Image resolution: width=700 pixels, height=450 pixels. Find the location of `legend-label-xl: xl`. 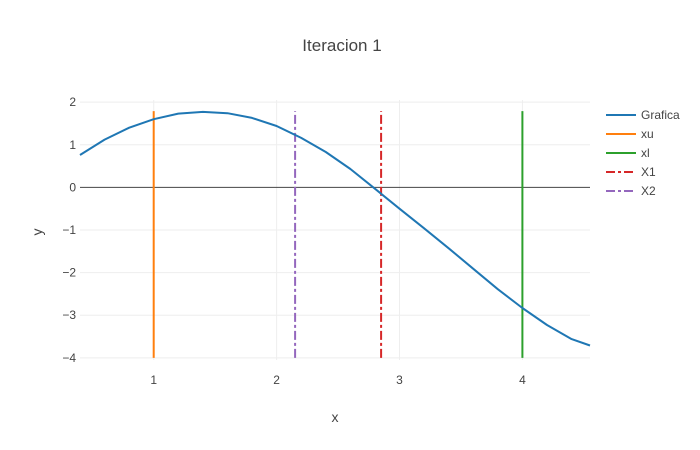

legend-label-xl: xl is located at coordinates (645, 153).